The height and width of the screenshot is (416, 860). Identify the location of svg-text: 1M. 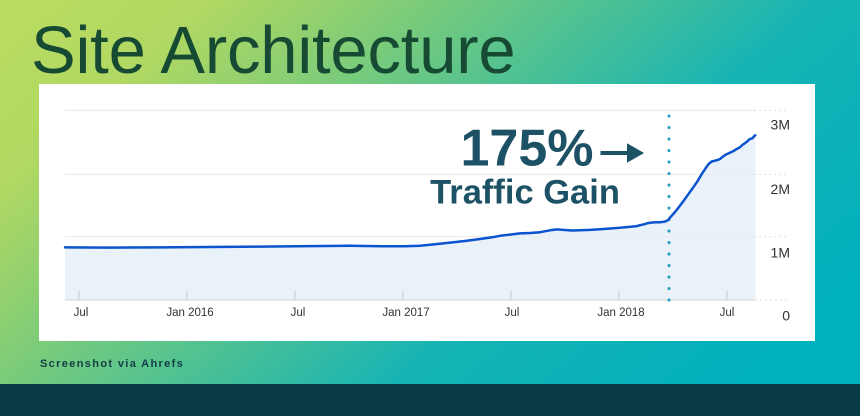
(780, 253).